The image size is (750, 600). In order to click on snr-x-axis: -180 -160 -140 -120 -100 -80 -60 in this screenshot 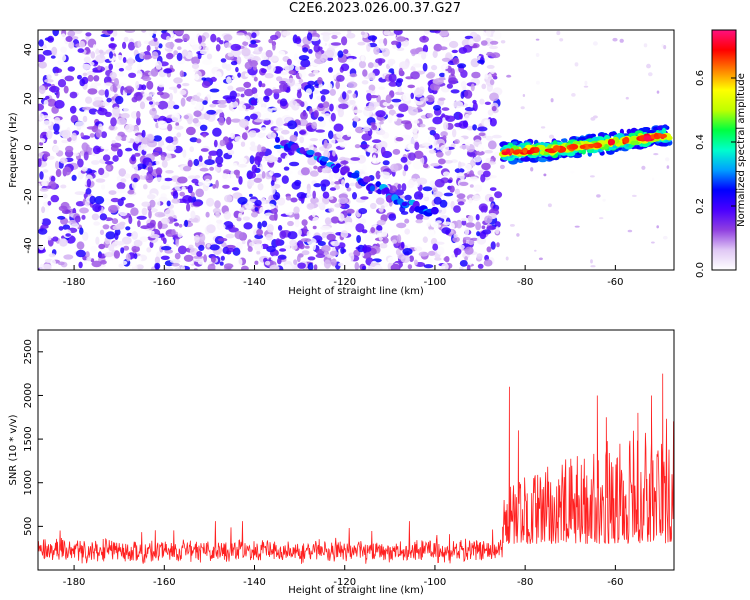, I will do `click(343, 576)`.